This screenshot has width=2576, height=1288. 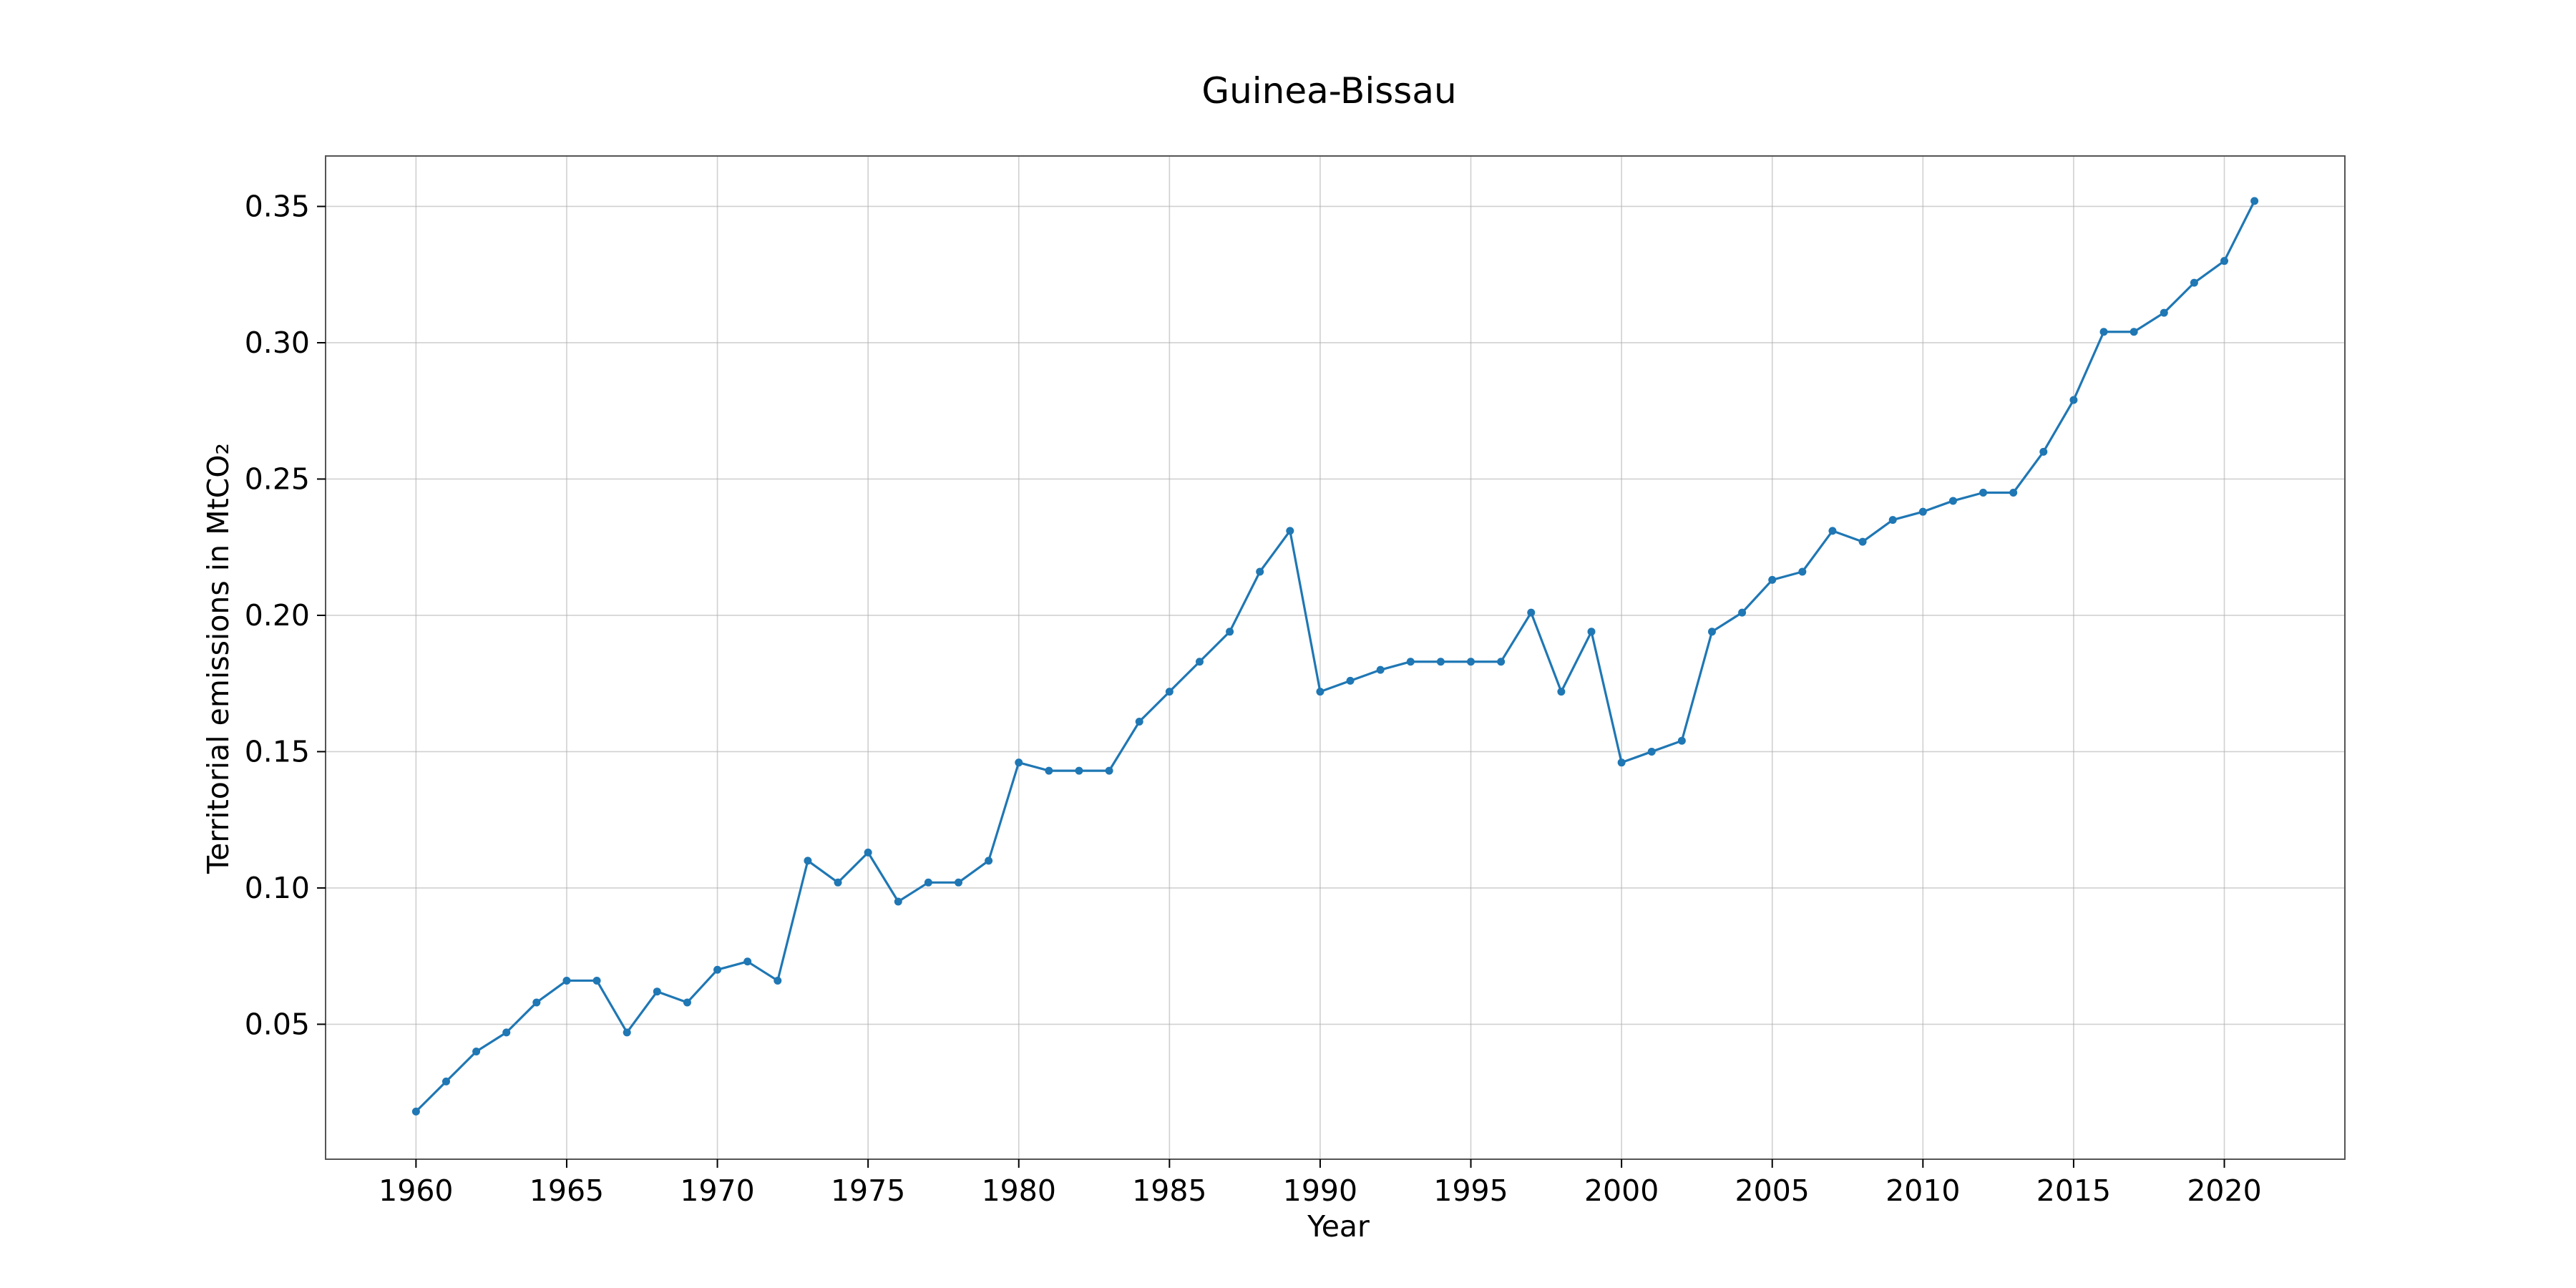 What do you see at coordinates (277, 206) in the screenshot?
I see `y-tick-label: 0.35` at bounding box center [277, 206].